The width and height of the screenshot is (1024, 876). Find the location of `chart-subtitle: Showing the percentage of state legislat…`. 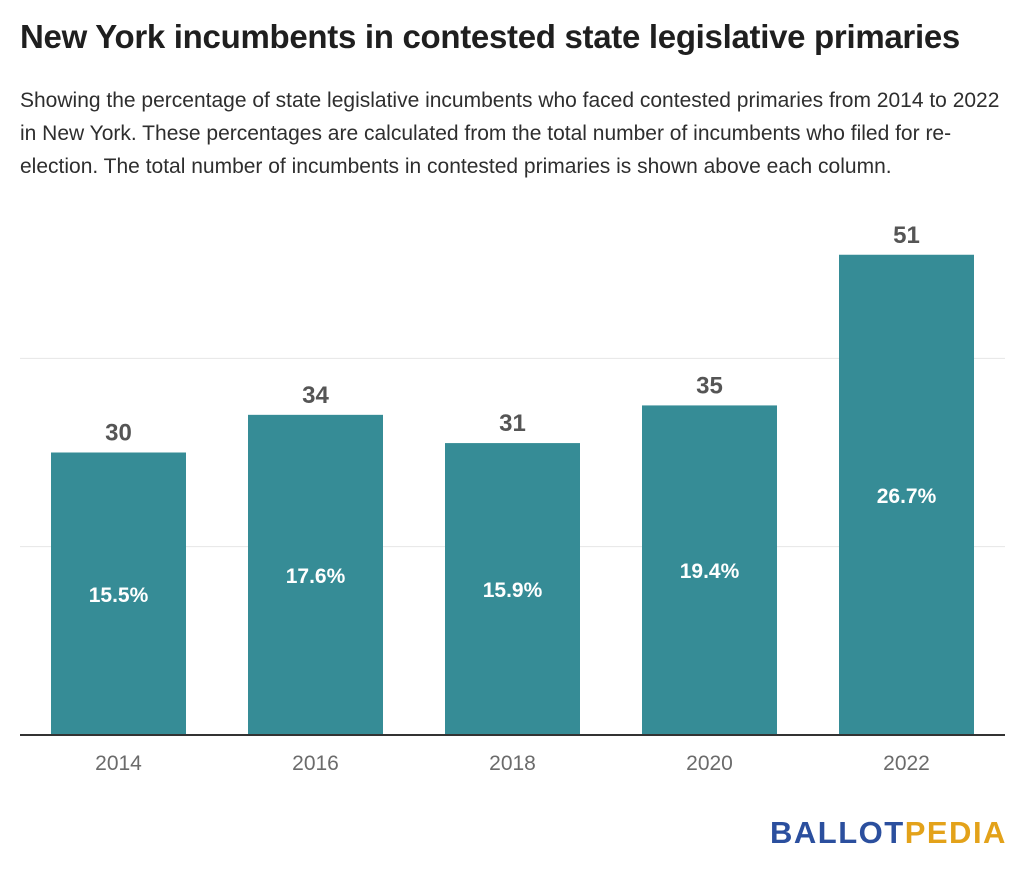

chart-subtitle: Showing the percentage of state legislat… is located at coordinates (510, 133).